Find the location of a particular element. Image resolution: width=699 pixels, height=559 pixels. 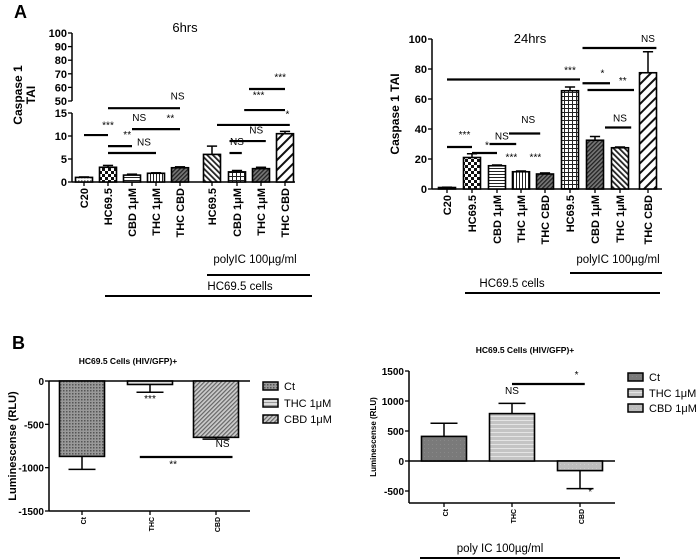

y-tick-label: 50 is located at coordinates (61, 102).